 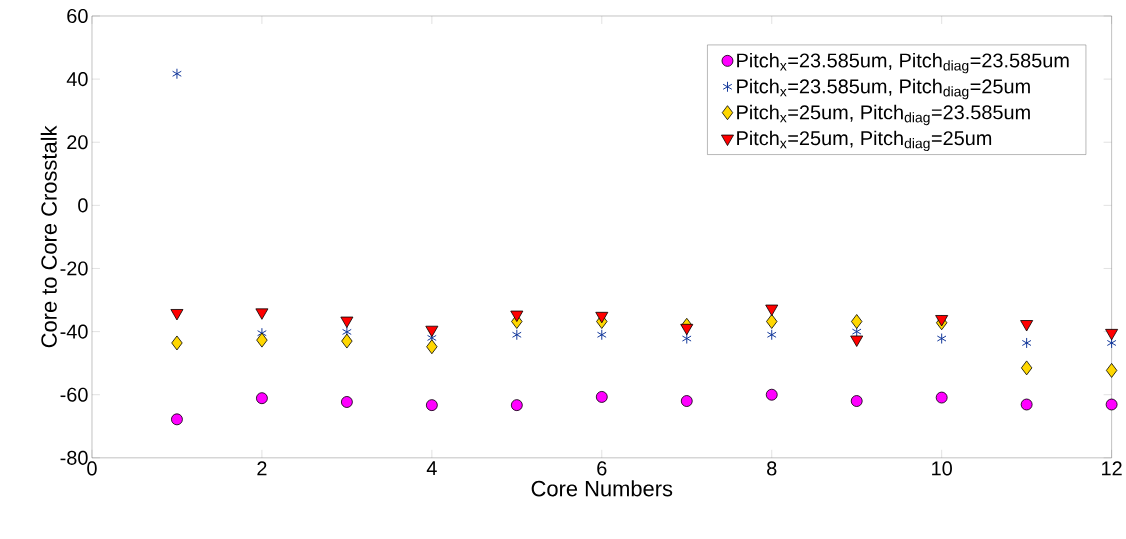 What do you see at coordinates (602, 468) in the screenshot?
I see `x-tick-label: 6` at bounding box center [602, 468].